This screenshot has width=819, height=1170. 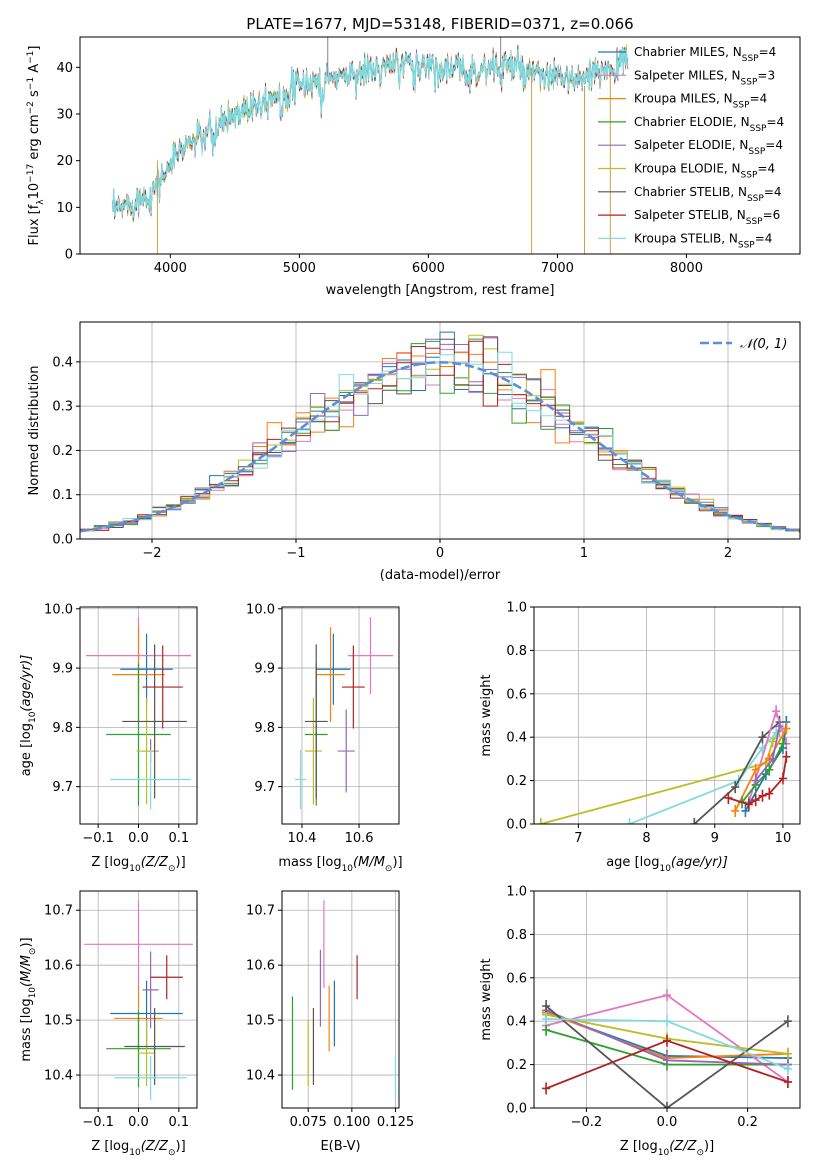 I want to click on y-tick-label: 30, so click(x=64, y=115).